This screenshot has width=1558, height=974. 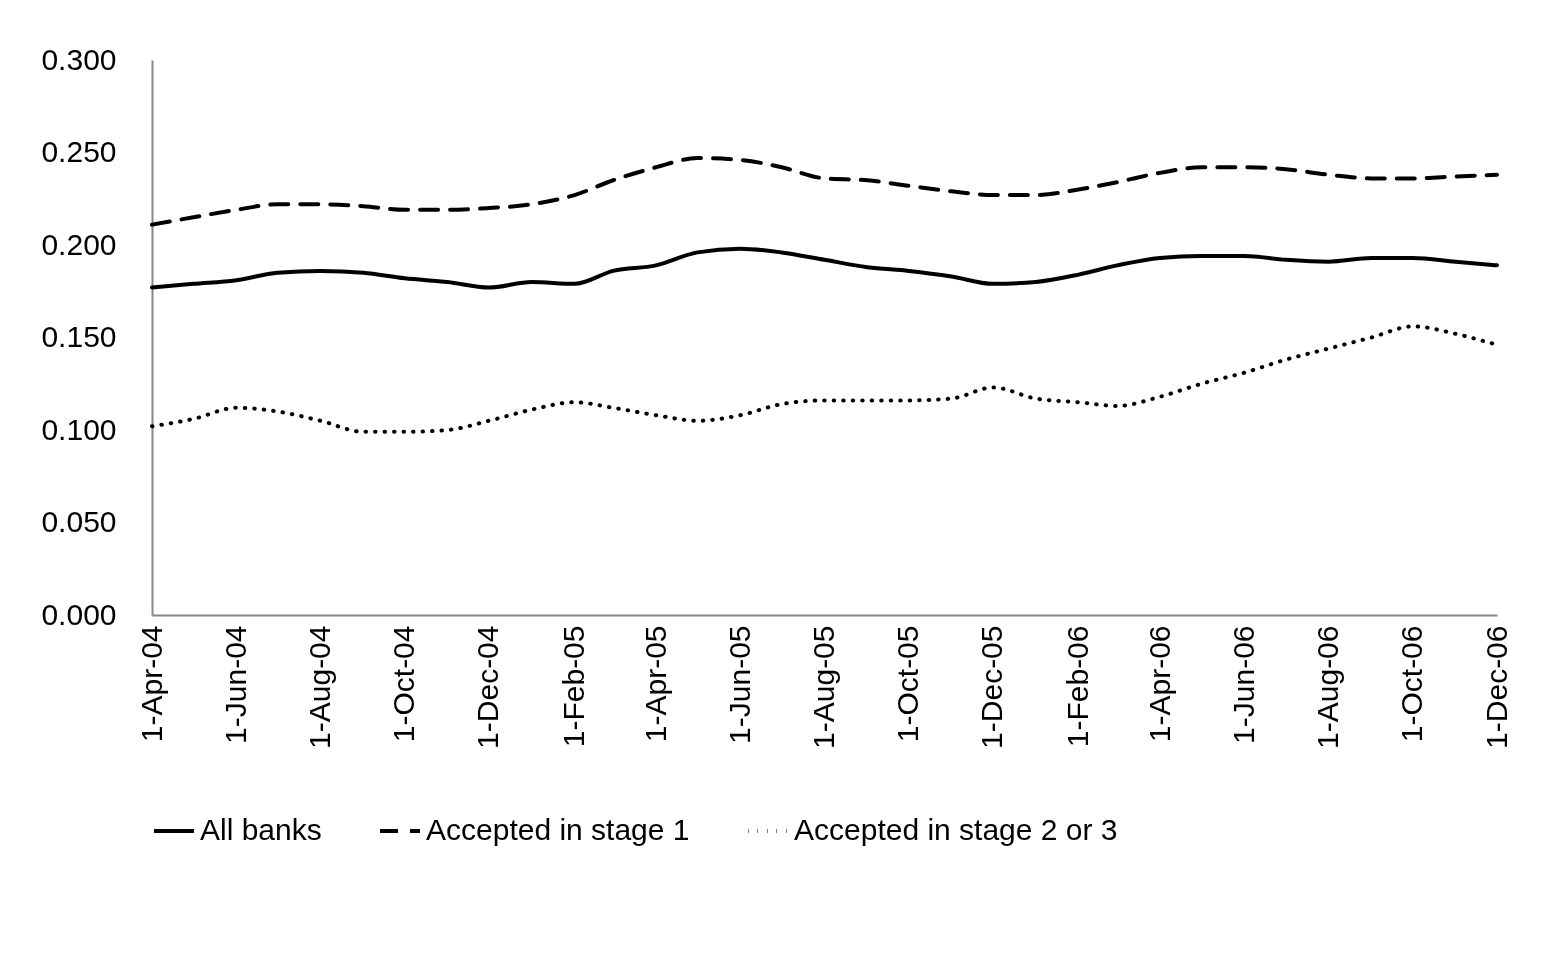 What do you see at coordinates (79, 429) in the screenshot?
I see `y-tick-label: 0.100` at bounding box center [79, 429].